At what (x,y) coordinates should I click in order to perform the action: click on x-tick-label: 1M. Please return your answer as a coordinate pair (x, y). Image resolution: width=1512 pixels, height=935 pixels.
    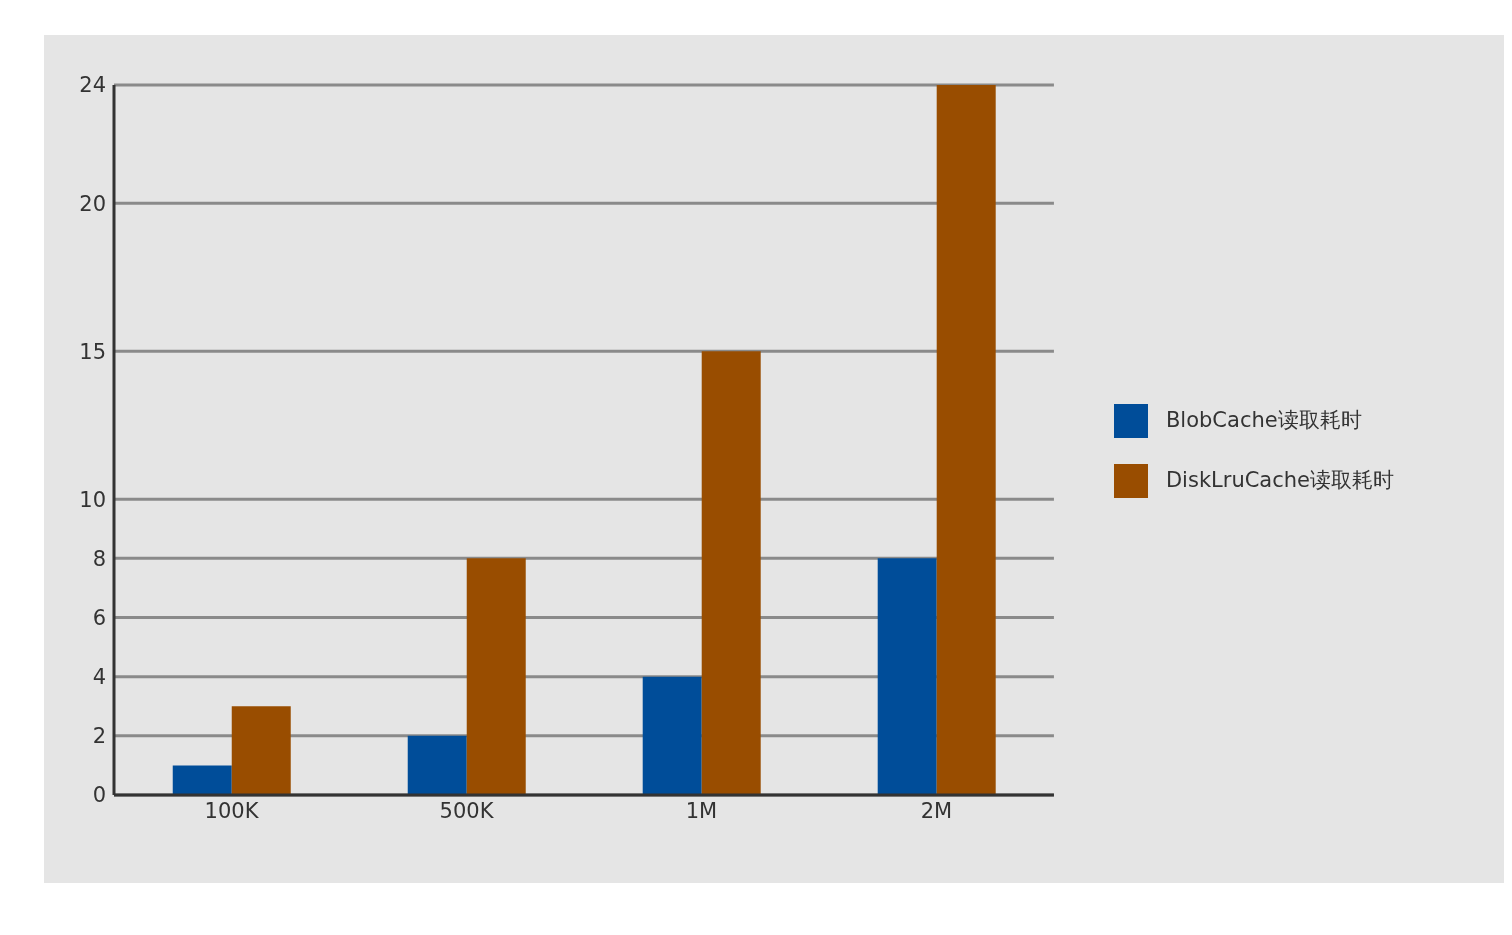
    Looking at the image, I should click on (701, 810).